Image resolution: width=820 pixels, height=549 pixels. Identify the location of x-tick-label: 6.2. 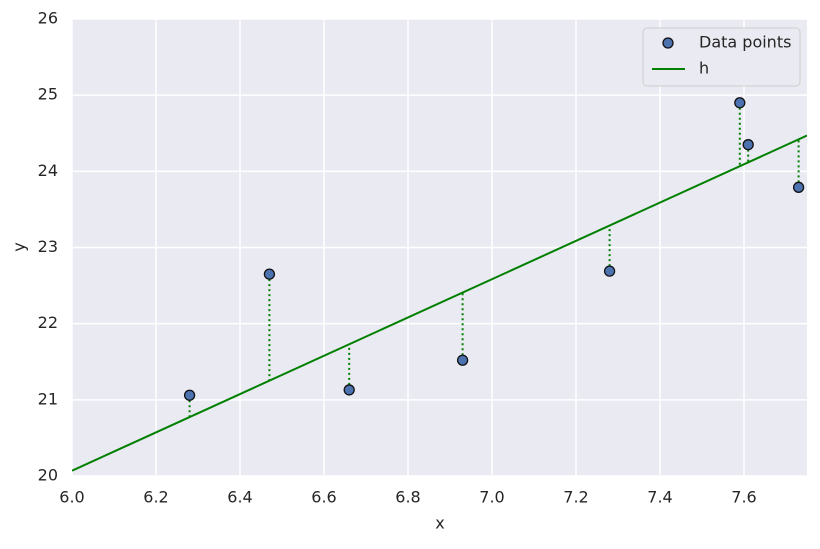
(155, 497).